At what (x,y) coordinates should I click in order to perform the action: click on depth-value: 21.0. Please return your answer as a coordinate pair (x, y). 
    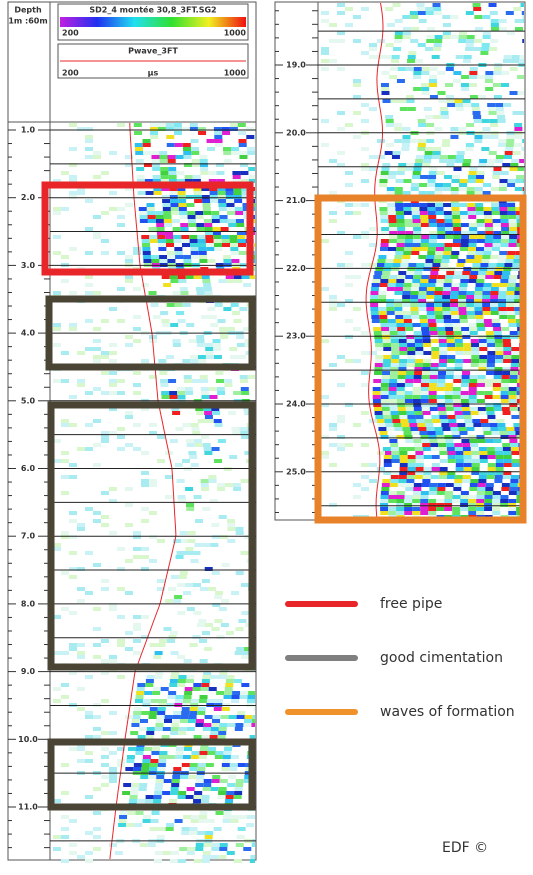
    Looking at the image, I should click on (296, 200).